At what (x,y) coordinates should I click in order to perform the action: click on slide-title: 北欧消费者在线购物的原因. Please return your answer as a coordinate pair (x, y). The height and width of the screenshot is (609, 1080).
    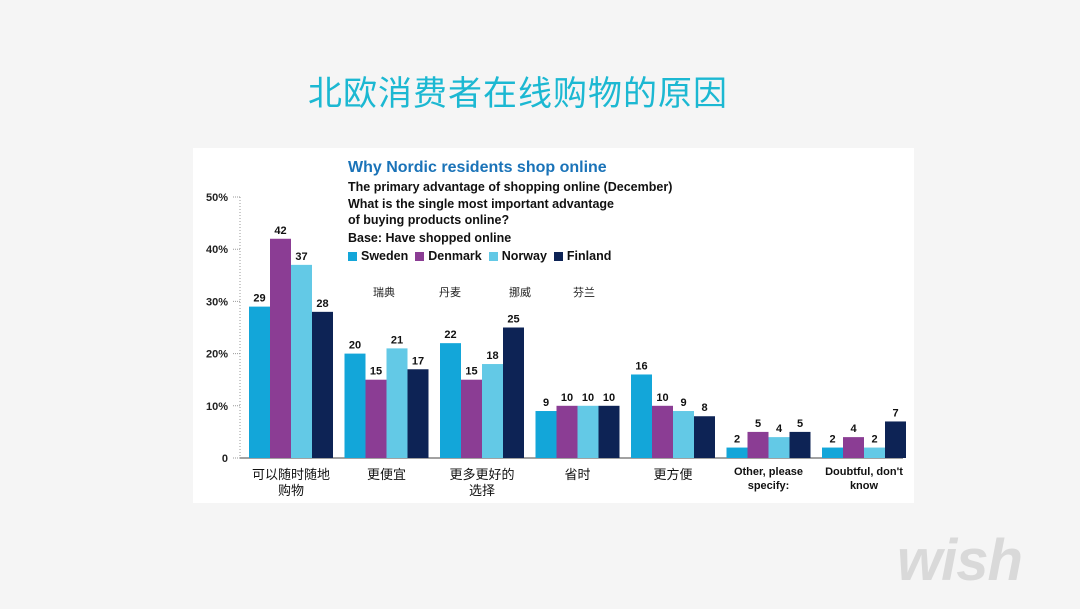
    Looking at the image, I should click on (518, 94).